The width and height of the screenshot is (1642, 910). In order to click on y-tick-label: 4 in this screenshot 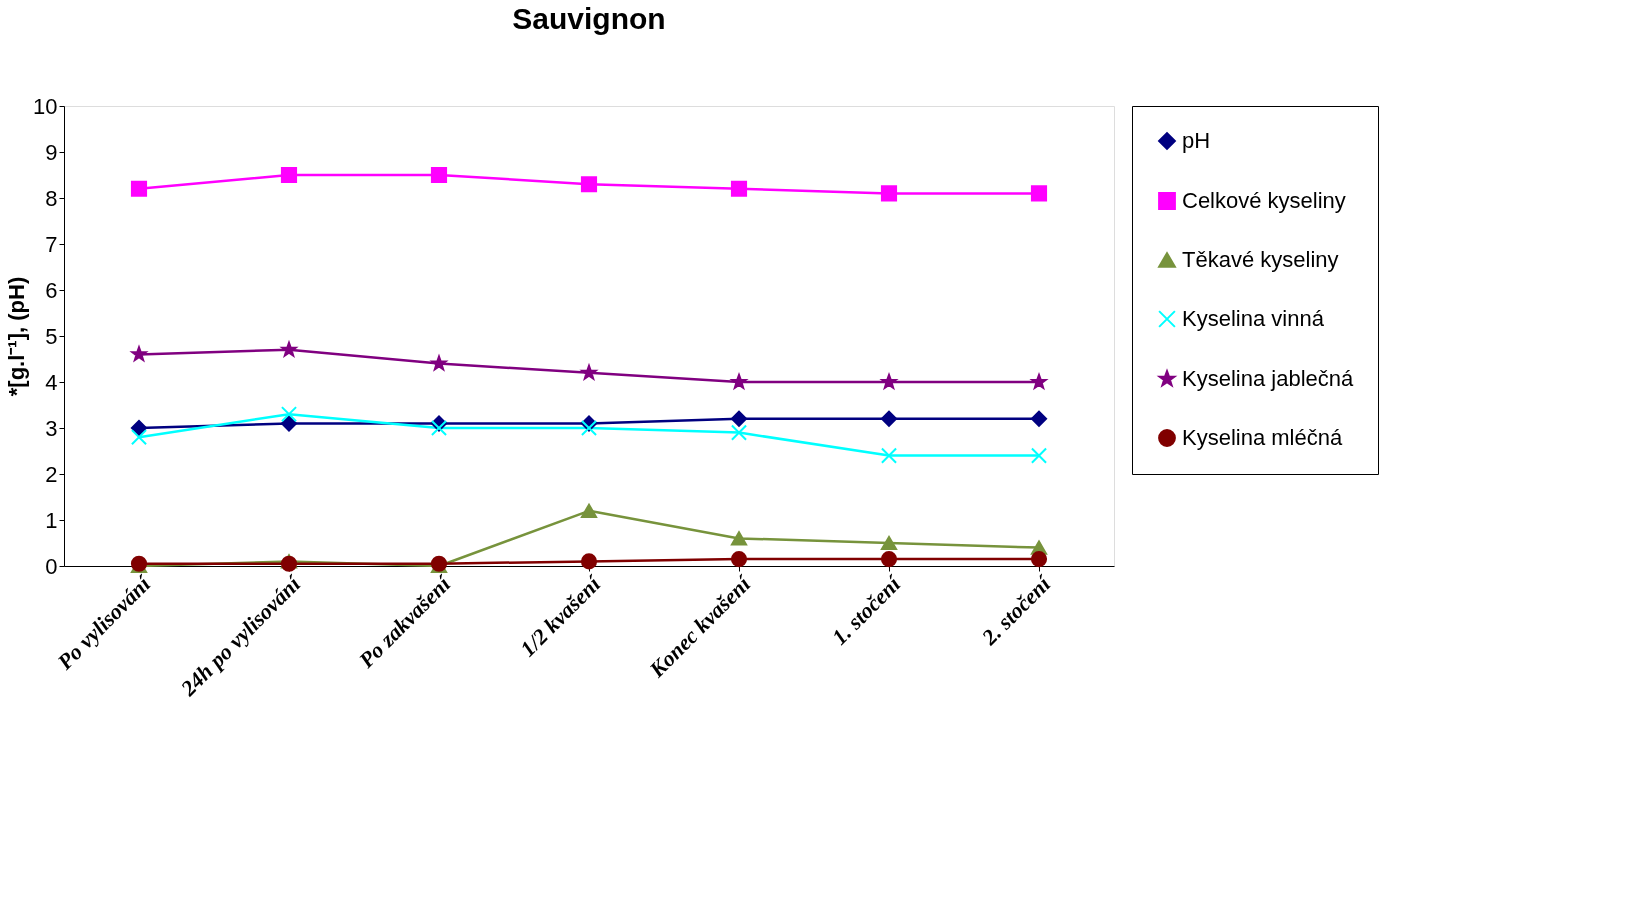, I will do `click(51, 382)`.